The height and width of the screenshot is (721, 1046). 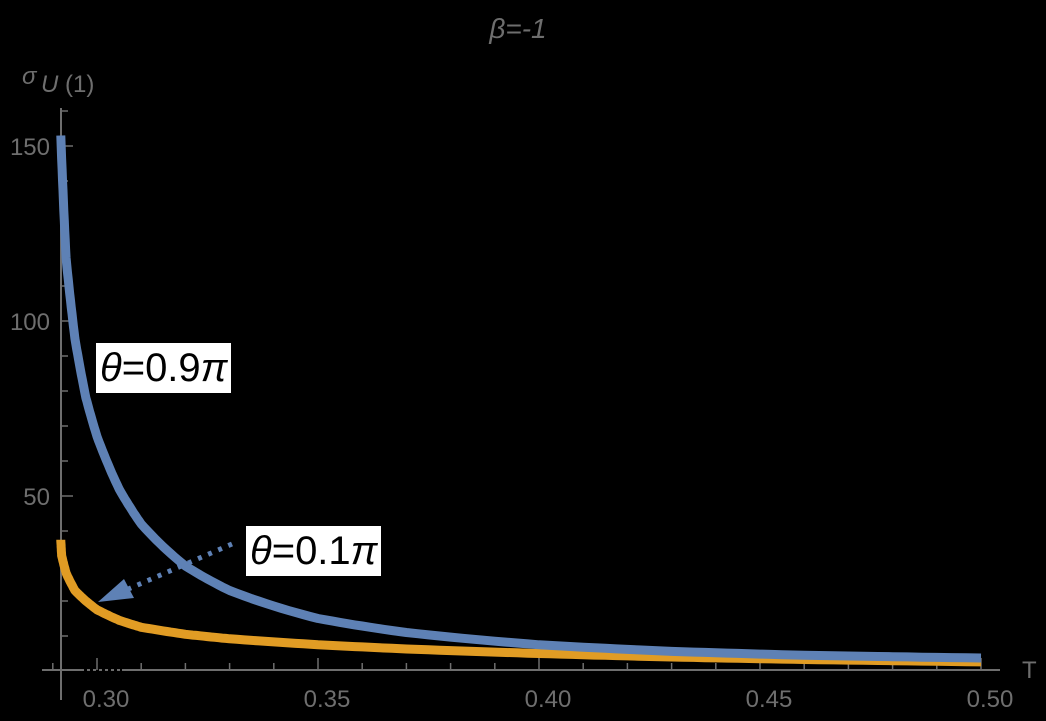 I want to click on annotation-theta-0-1pi: θ=0.1π, so click(x=314, y=551).